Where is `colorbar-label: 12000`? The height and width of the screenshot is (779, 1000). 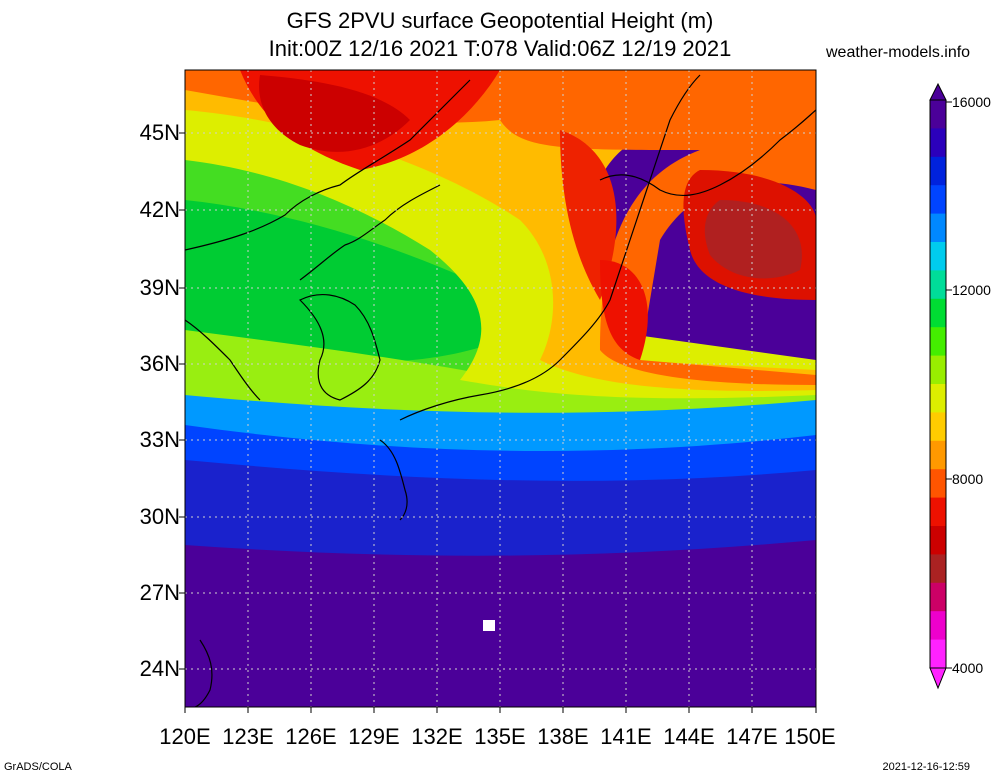 colorbar-label: 12000 is located at coordinates (971, 290).